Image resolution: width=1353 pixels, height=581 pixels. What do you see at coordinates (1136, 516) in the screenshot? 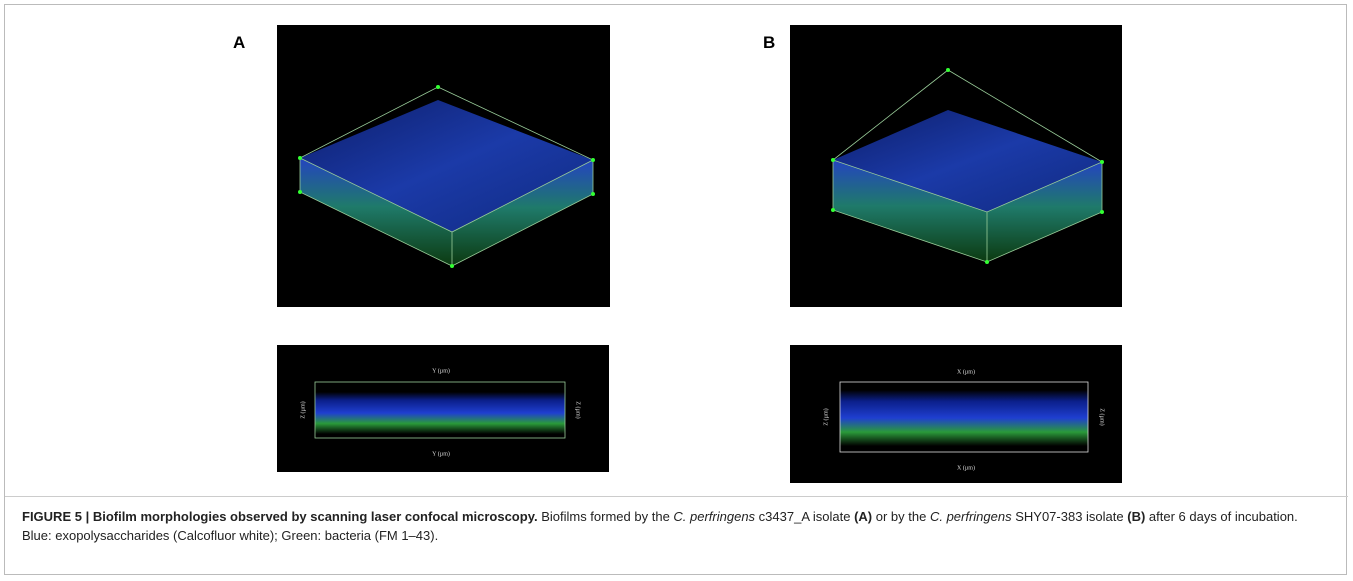
I see `caption-text: (B)` at bounding box center [1136, 516].